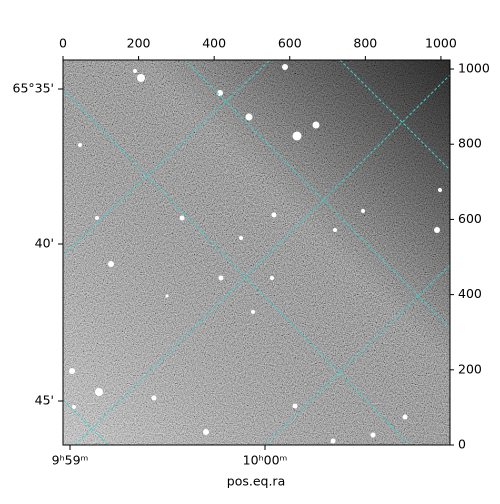 The image size is (500, 504). What do you see at coordinates (470, 143) in the screenshot?
I see `y-tick-label: 800` at bounding box center [470, 143].